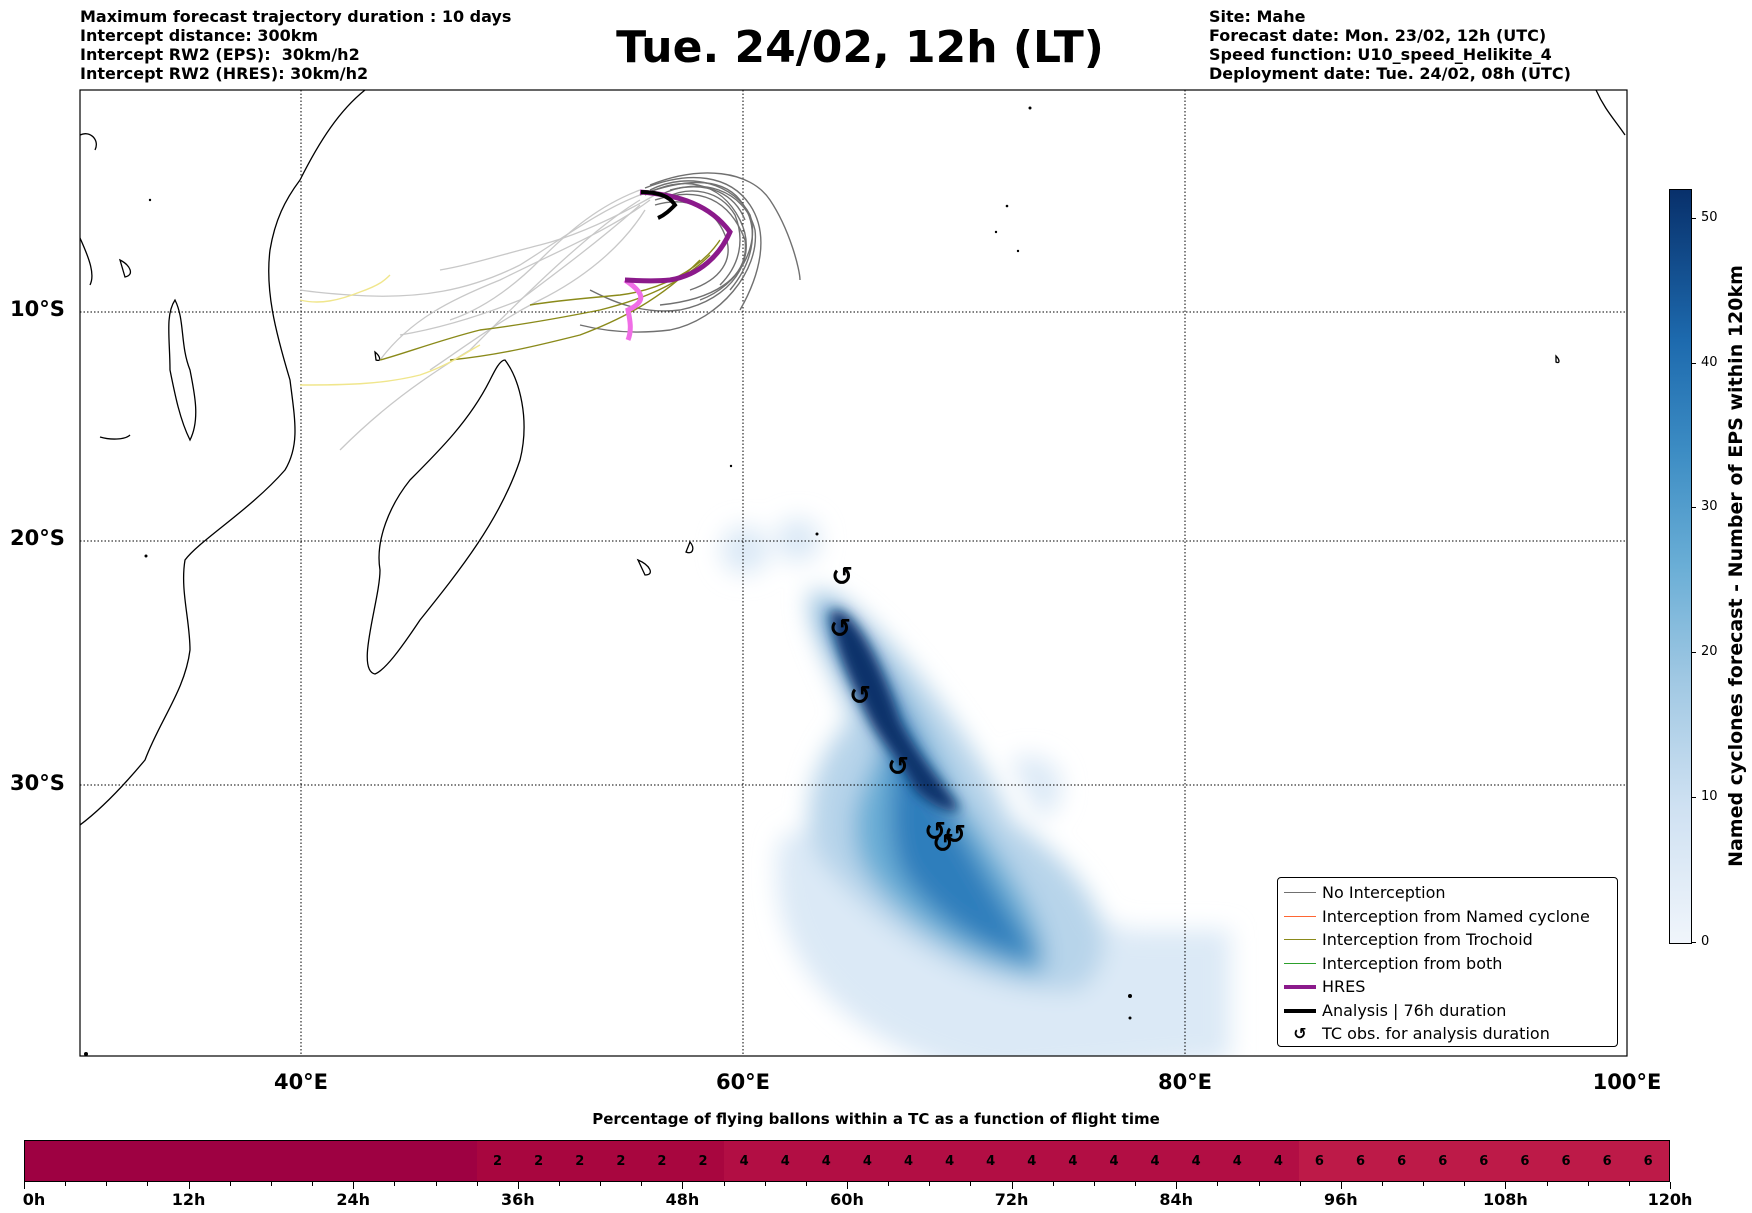 The width and height of the screenshot is (1752, 1213). Describe the element at coordinates (353, 1199) in the screenshot. I see `timebar-tick-label: 24h` at that location.